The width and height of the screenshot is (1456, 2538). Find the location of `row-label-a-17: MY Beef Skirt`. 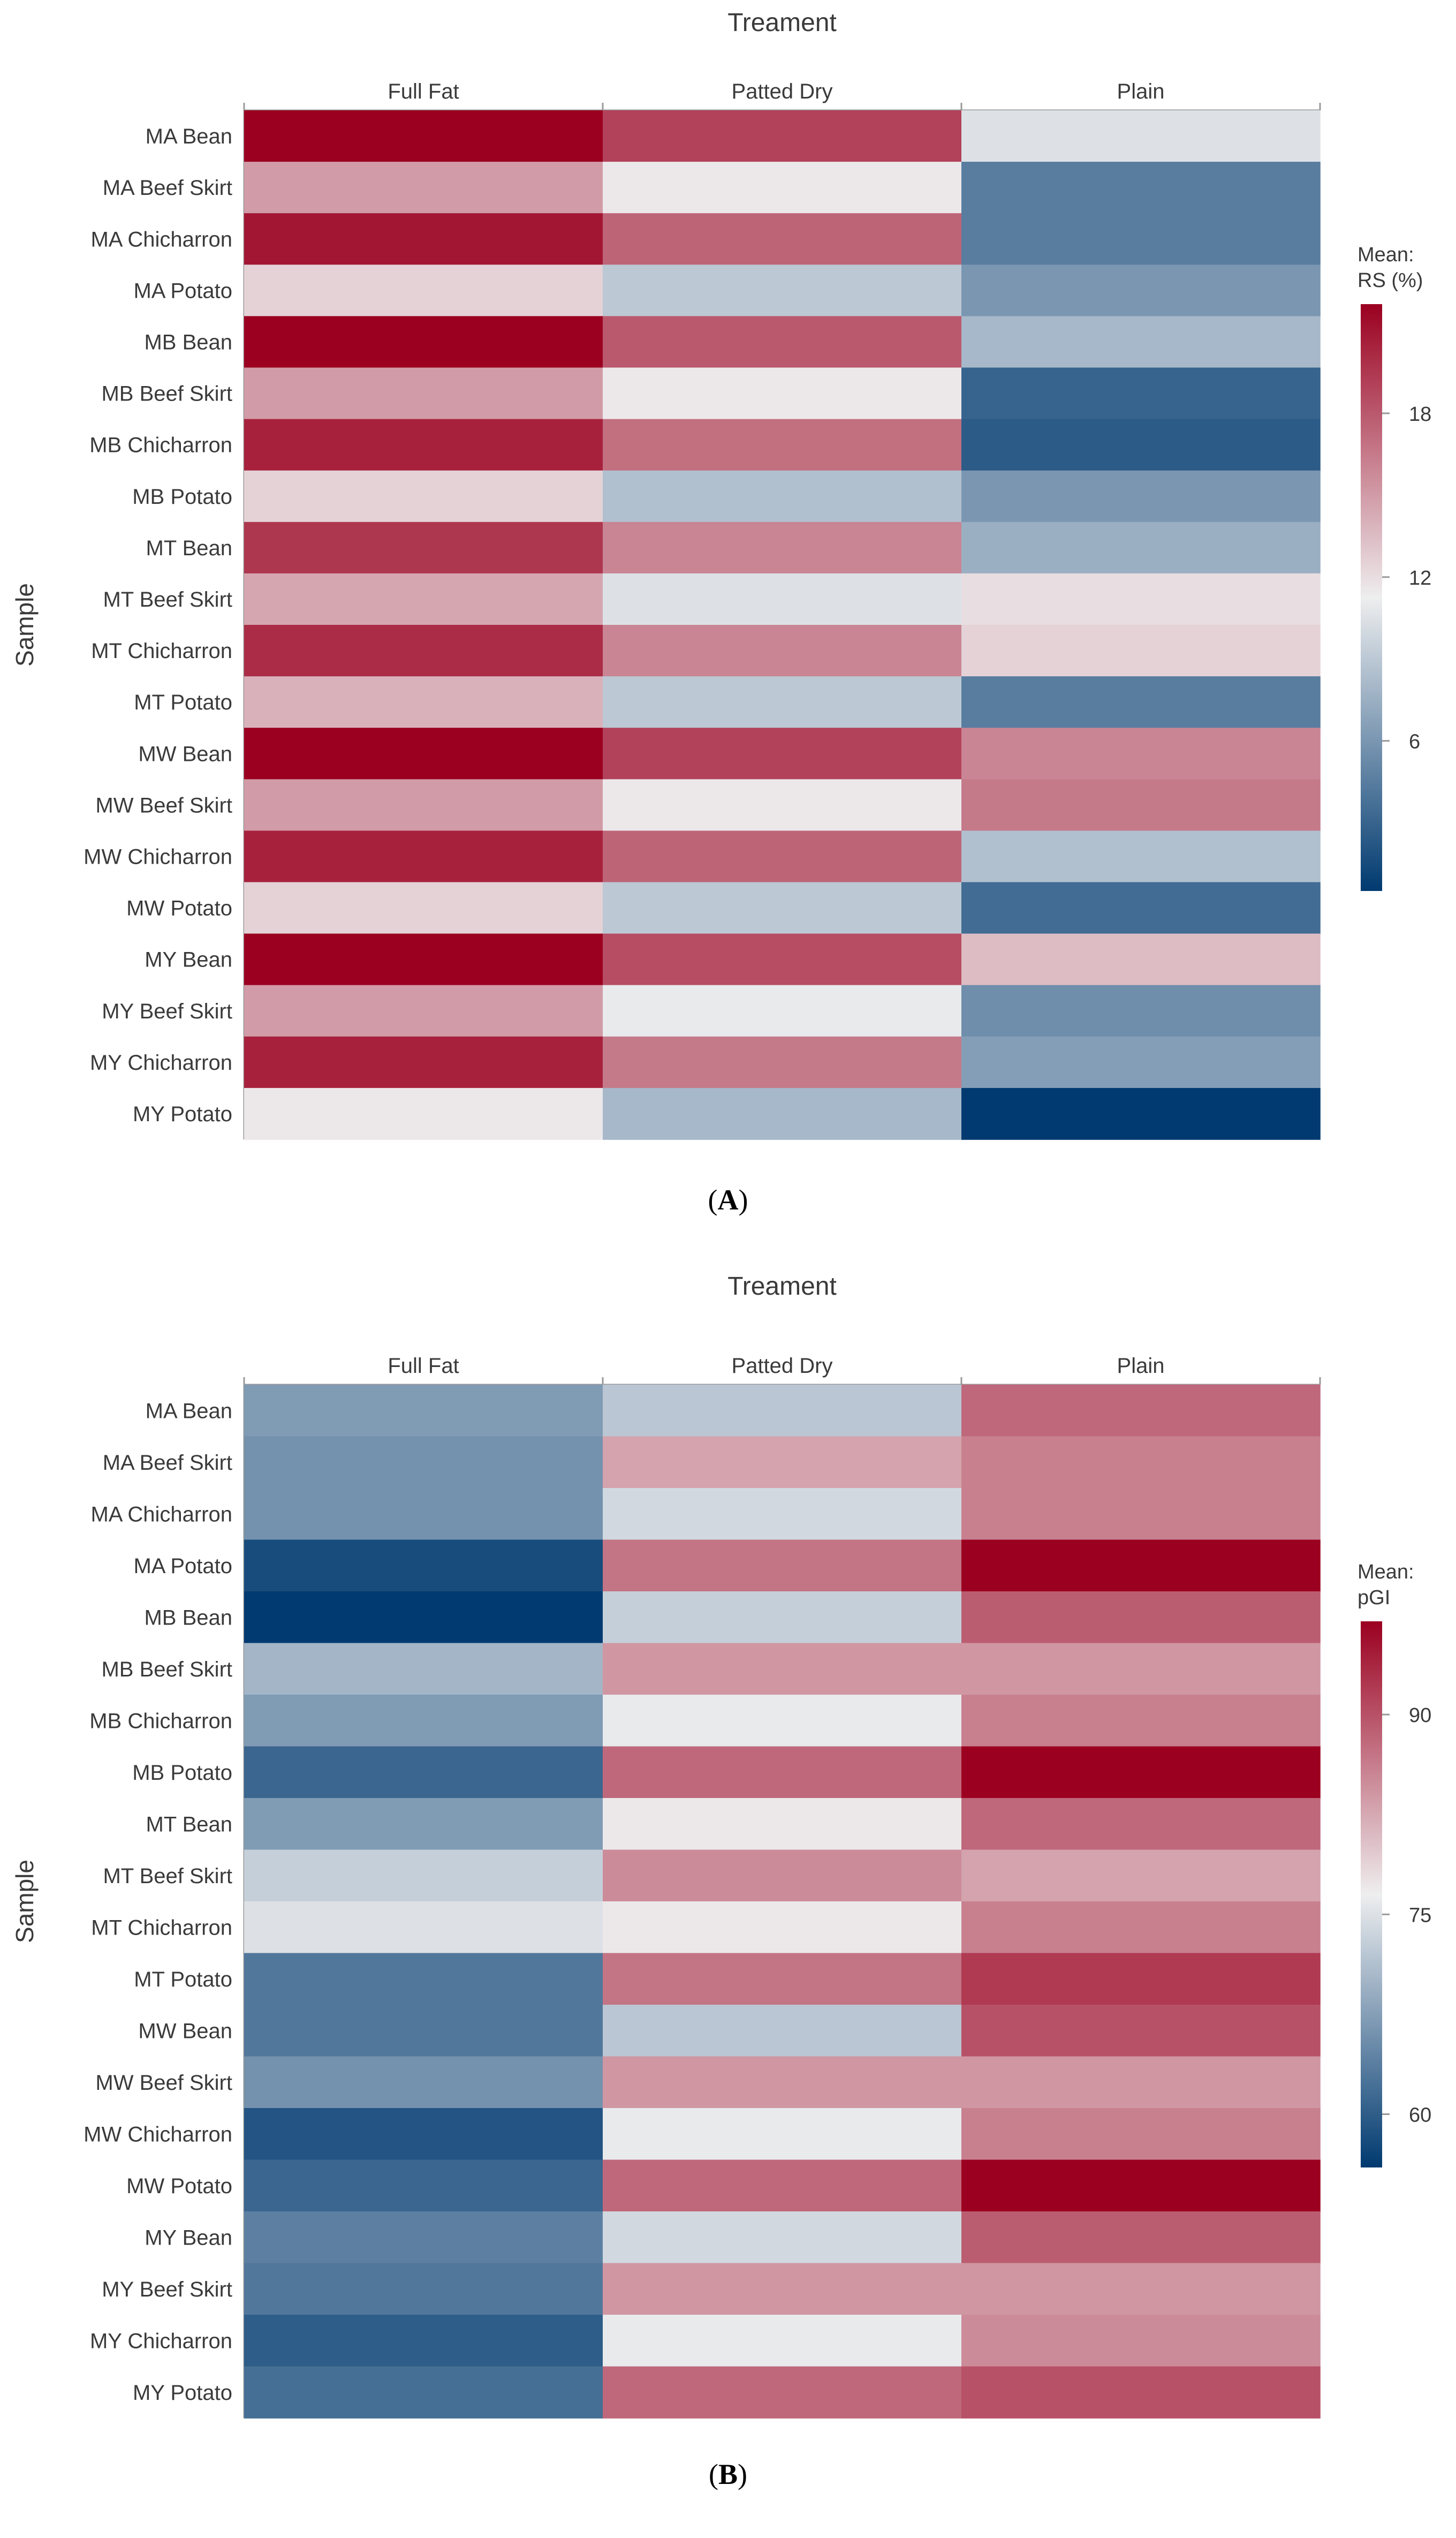

row-label-a-17: MY Beef Skirt is located at coordinates (167, 1011).